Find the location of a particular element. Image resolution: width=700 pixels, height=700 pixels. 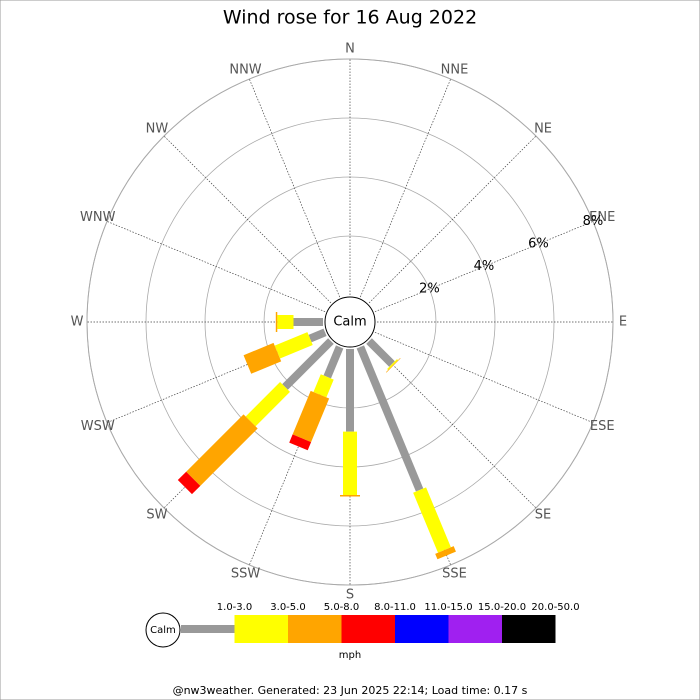

legend-calm-label: Calm is located at coordinates (163, 630).